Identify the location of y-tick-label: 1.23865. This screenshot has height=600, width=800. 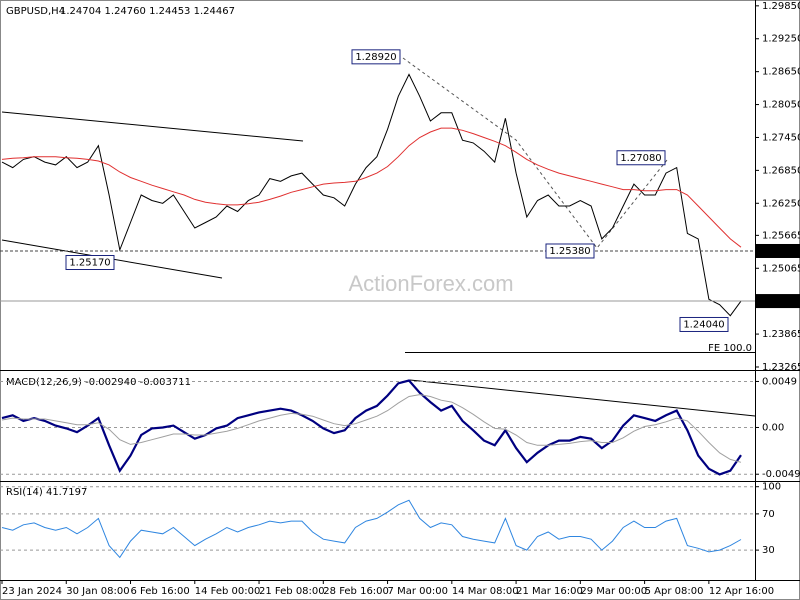
(781, 334).